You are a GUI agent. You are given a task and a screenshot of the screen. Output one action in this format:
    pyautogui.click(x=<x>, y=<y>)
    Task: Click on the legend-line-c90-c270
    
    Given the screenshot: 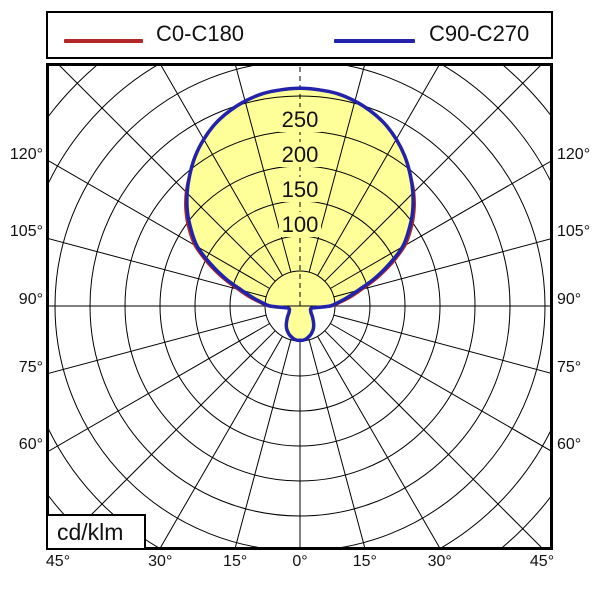 What is the action you would take?
    pyautogui.click(x=374, y=41)
    